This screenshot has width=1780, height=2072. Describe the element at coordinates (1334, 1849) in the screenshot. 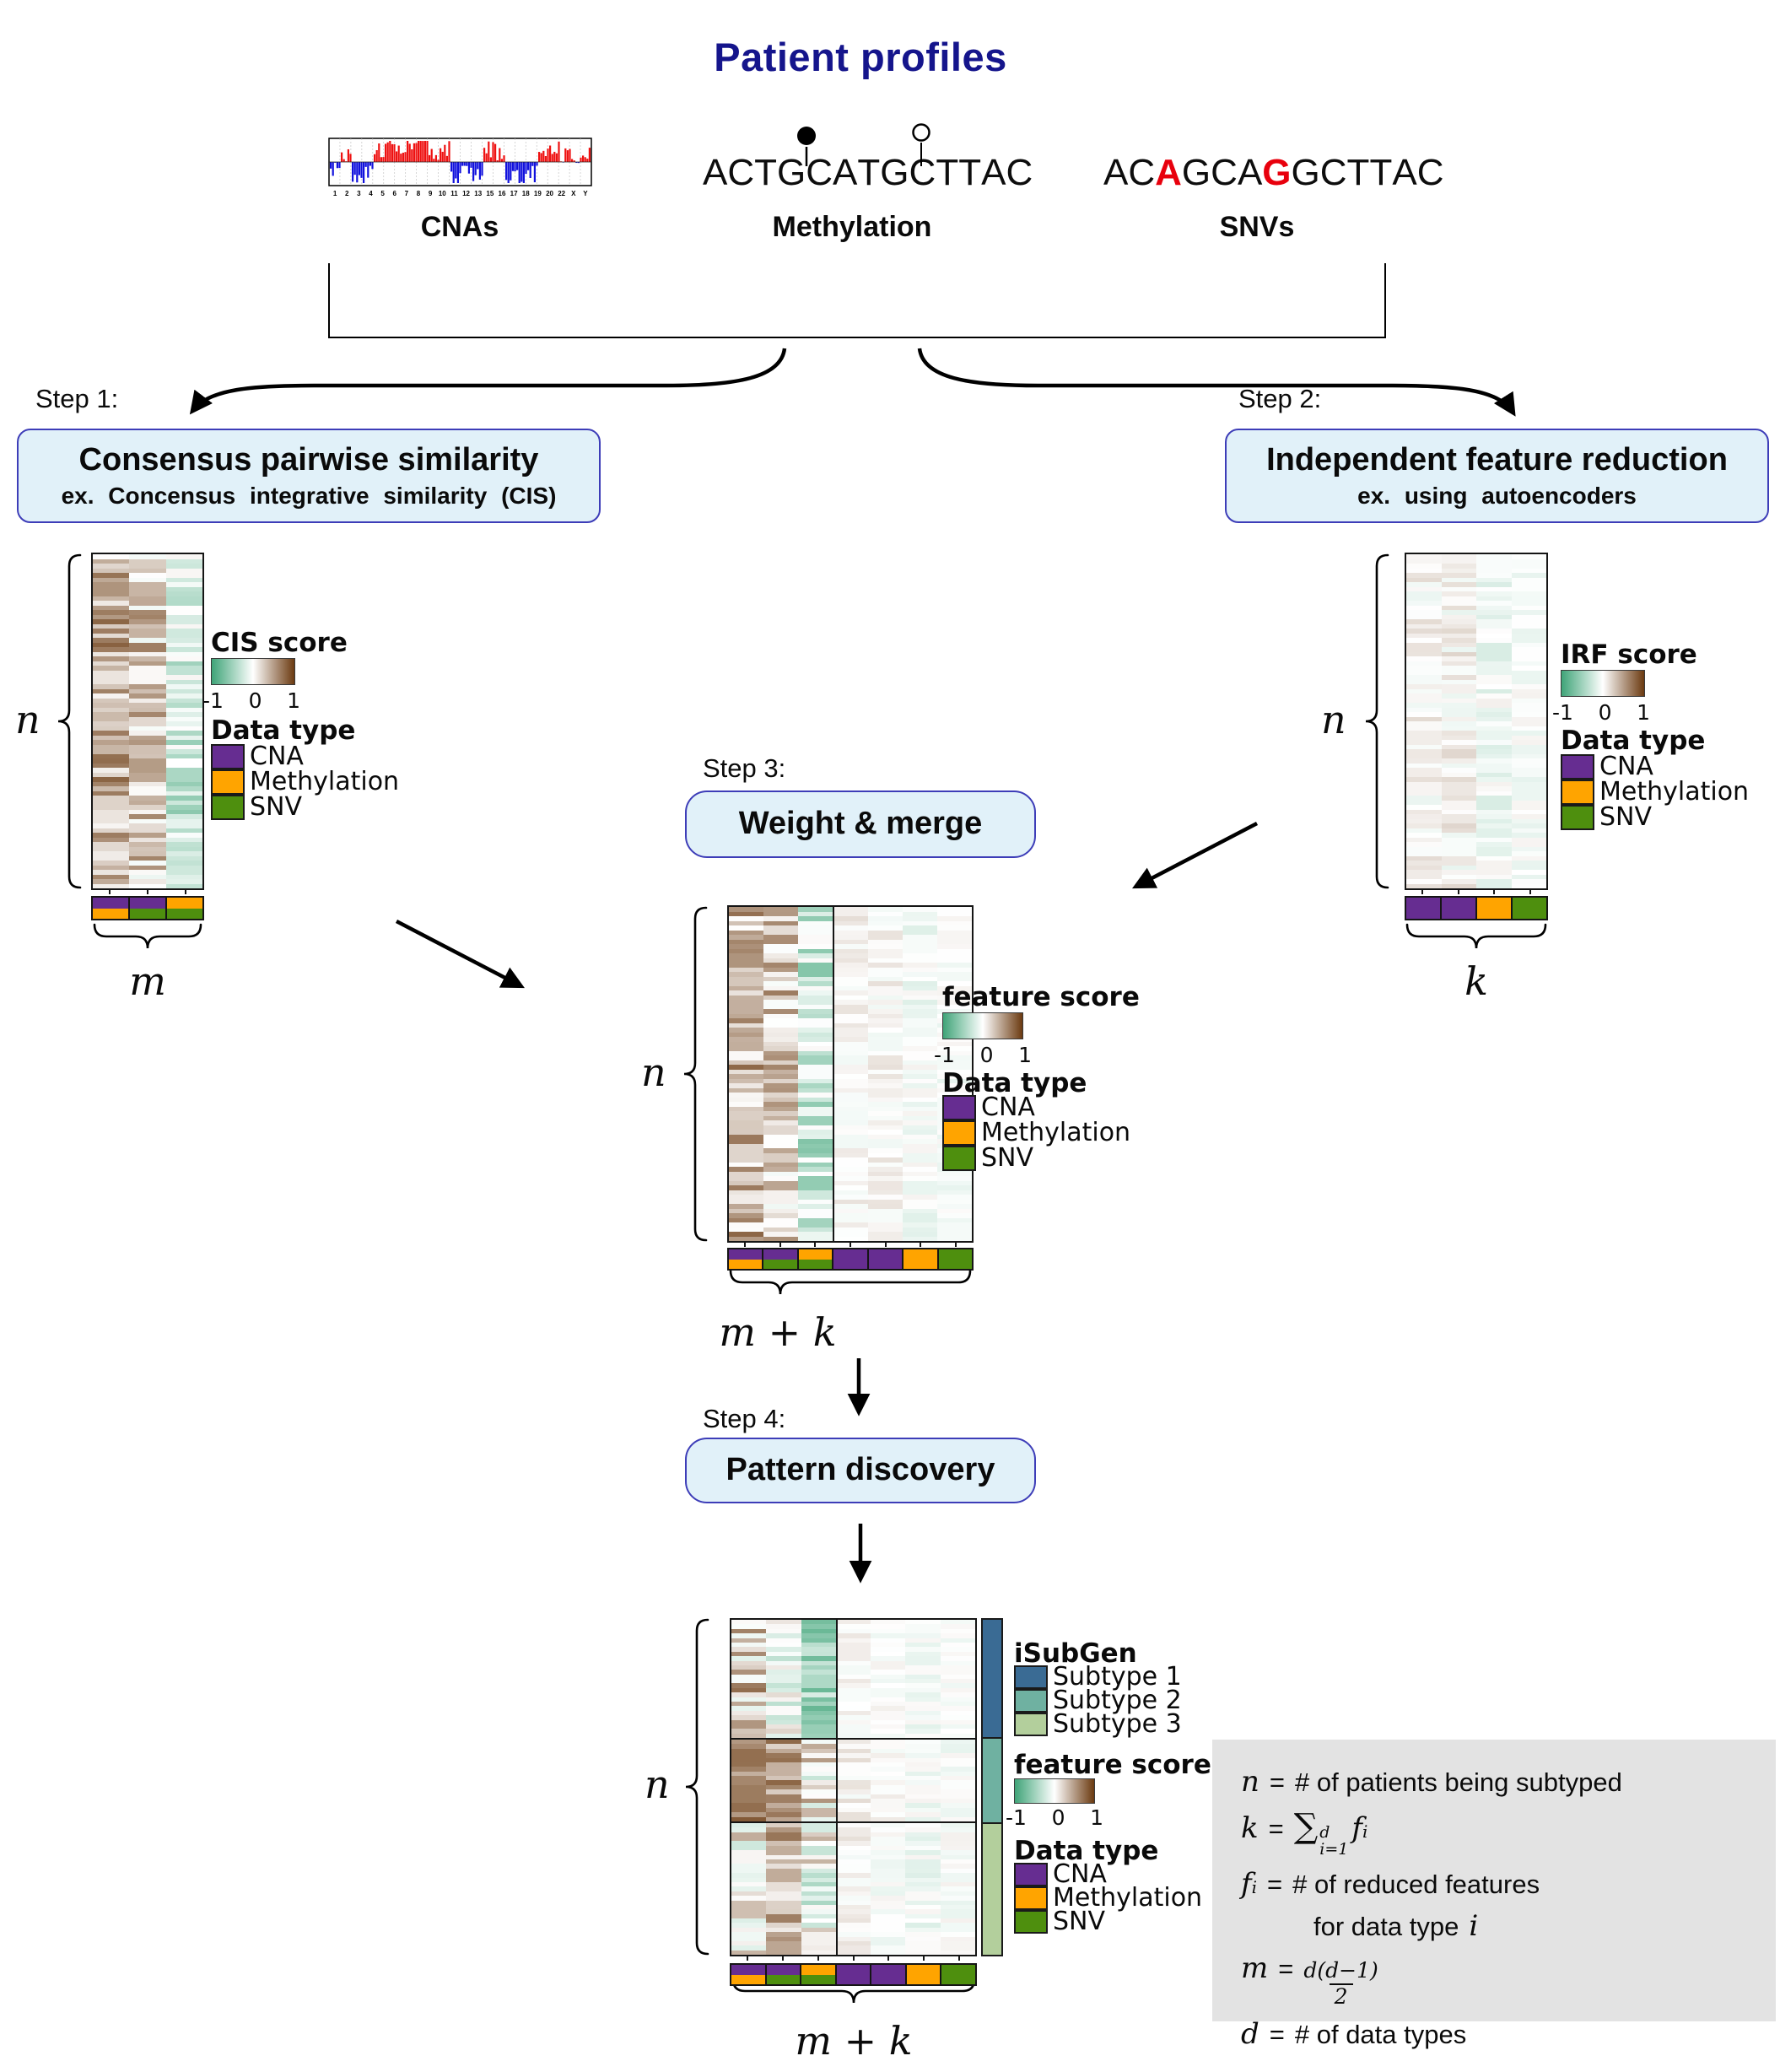

I see `sigma-lower: i=1` at that location.